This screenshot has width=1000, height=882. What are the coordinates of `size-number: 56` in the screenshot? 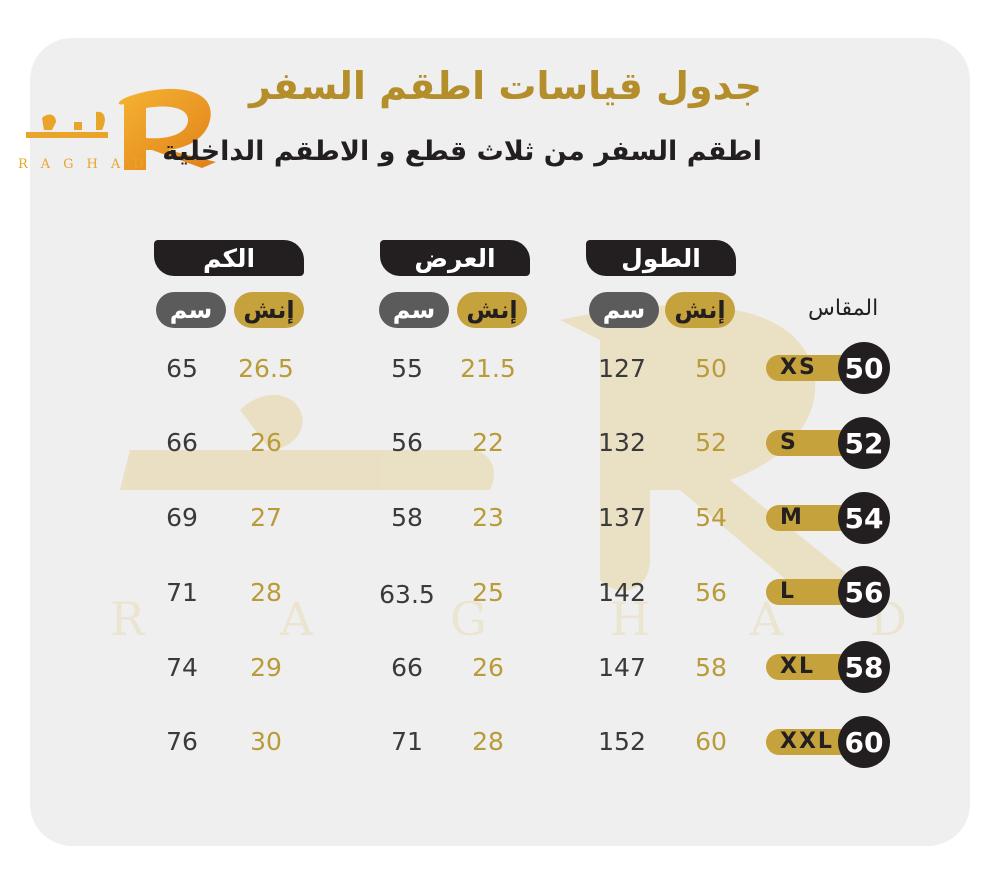 It's located at (864, 592).